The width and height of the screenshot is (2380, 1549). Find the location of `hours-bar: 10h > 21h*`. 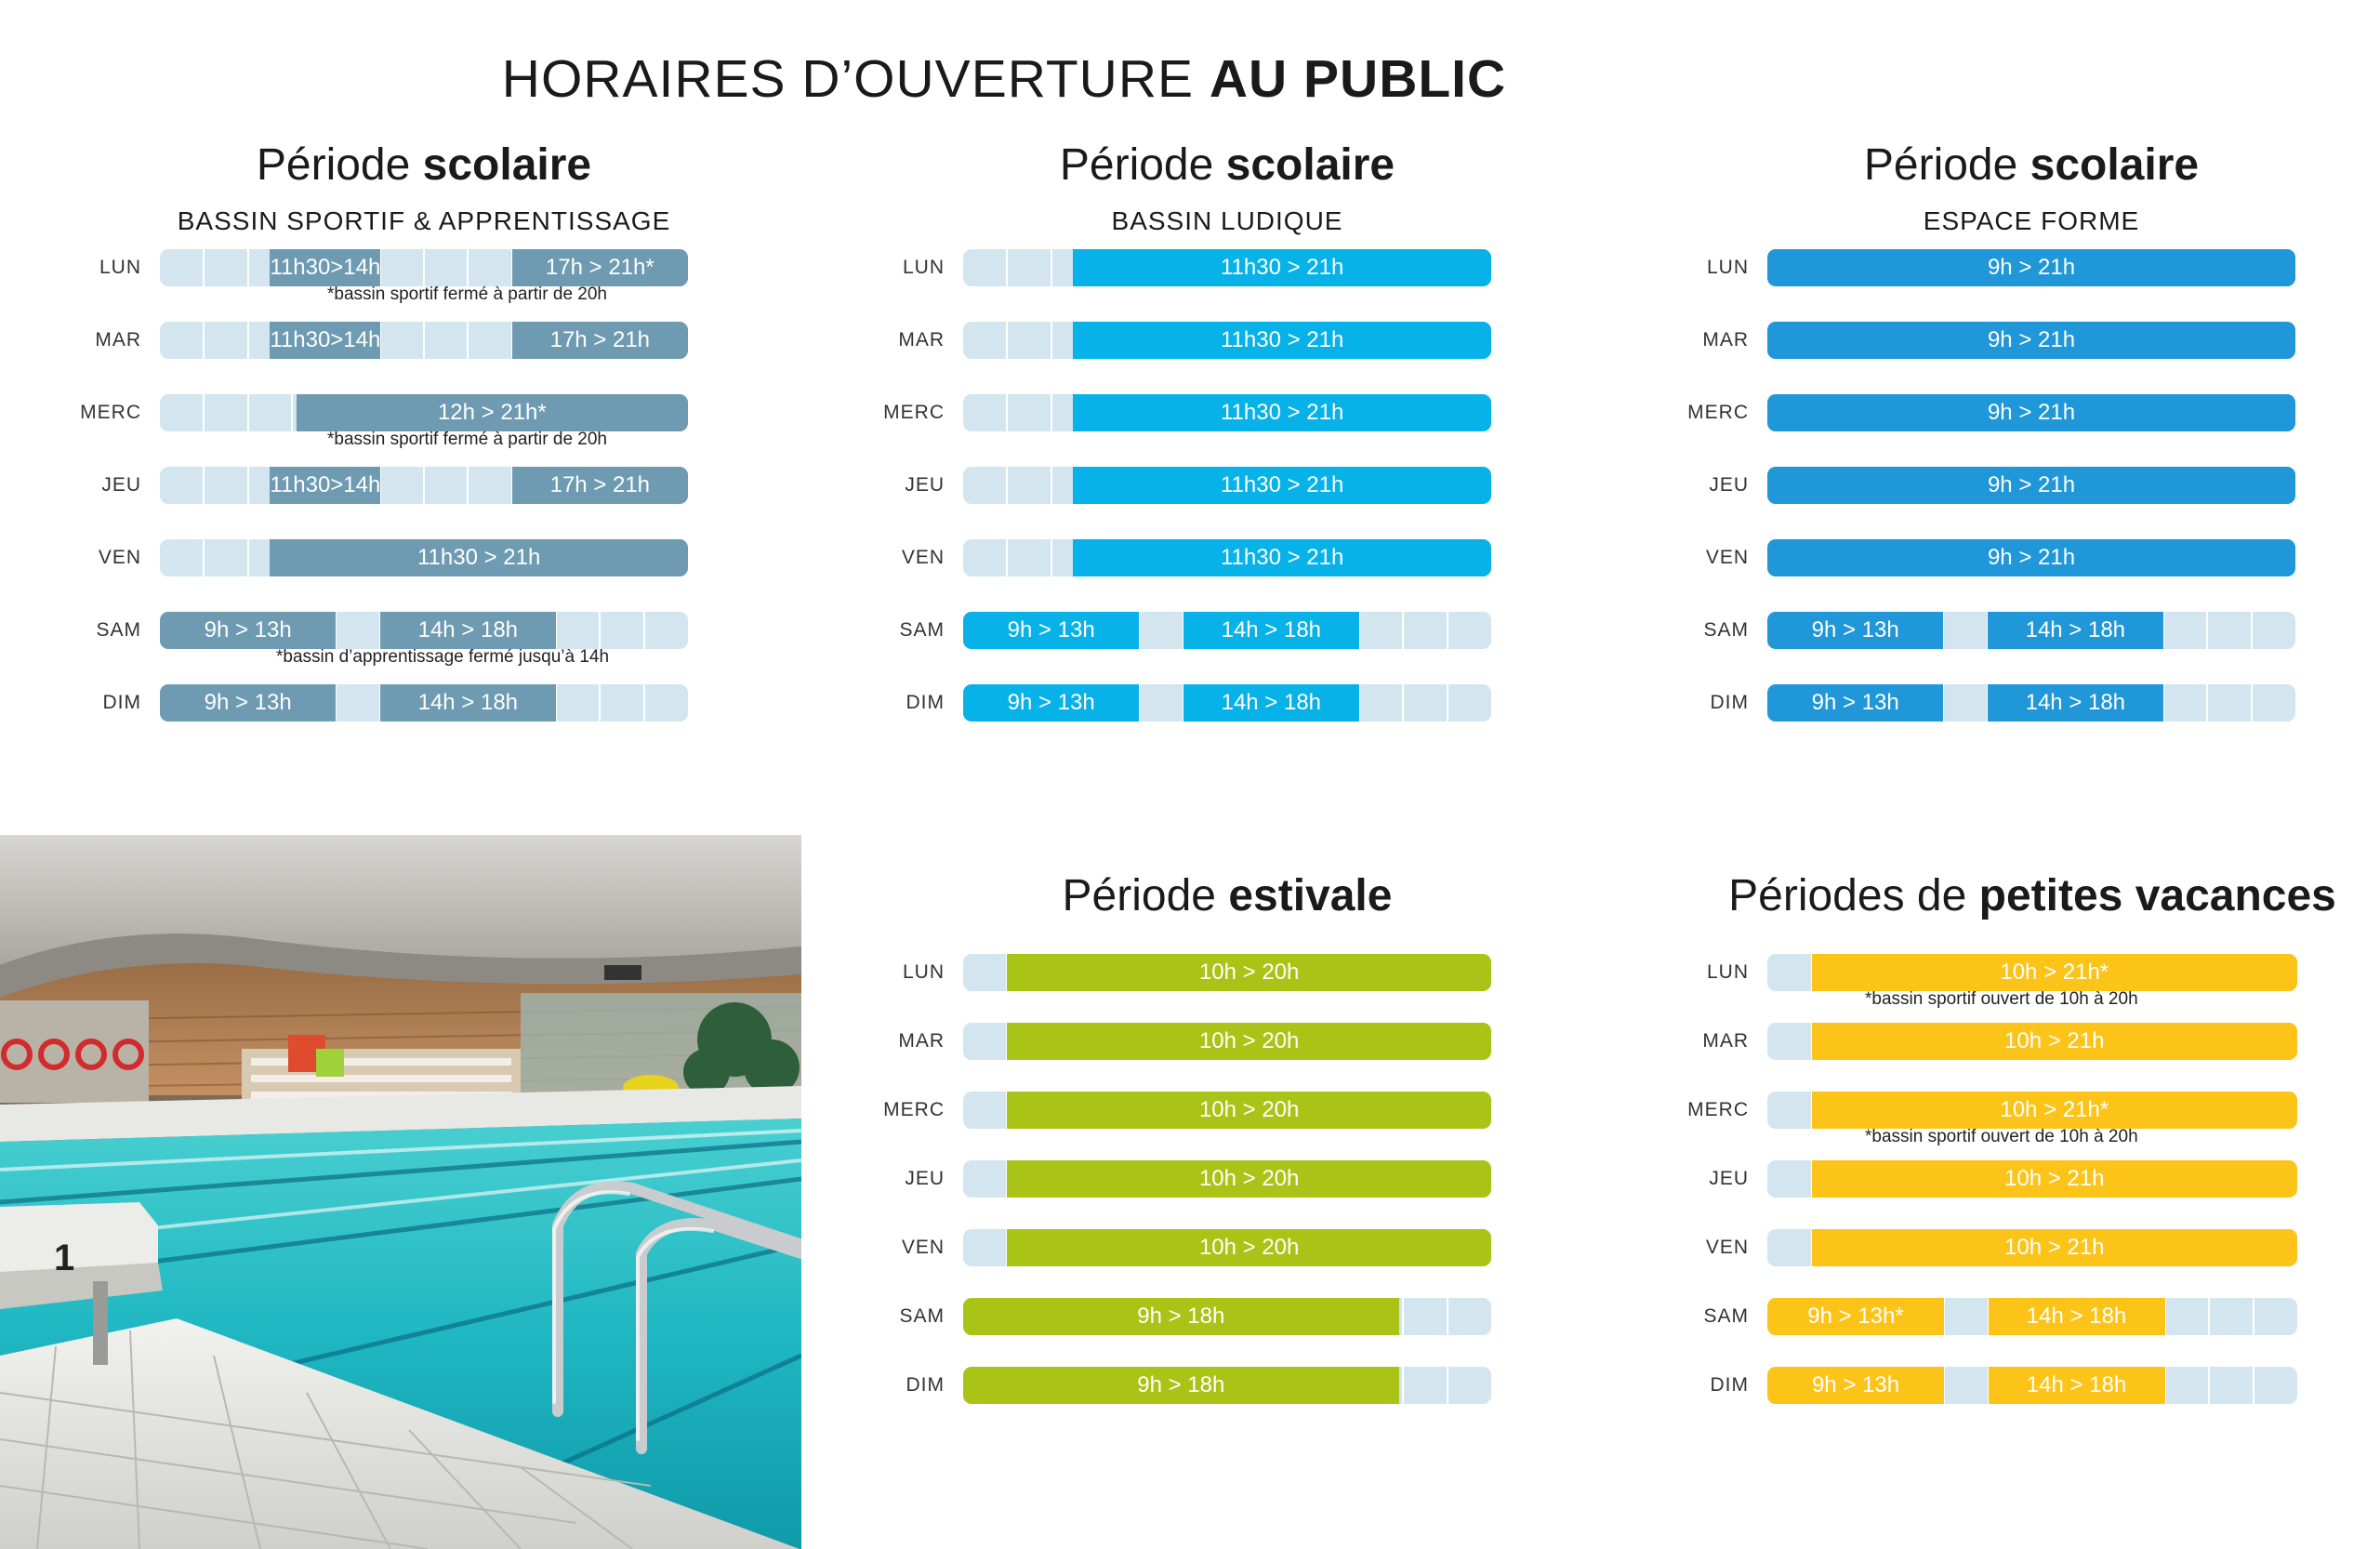

hours-bar: 10h > 21h* is located at coordinates (2032, 1110).